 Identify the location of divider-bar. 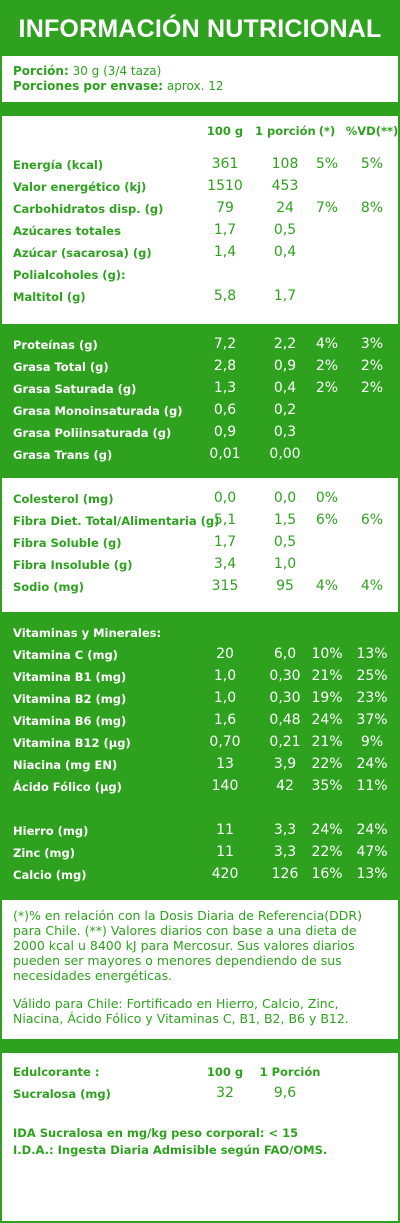
(200, 109).